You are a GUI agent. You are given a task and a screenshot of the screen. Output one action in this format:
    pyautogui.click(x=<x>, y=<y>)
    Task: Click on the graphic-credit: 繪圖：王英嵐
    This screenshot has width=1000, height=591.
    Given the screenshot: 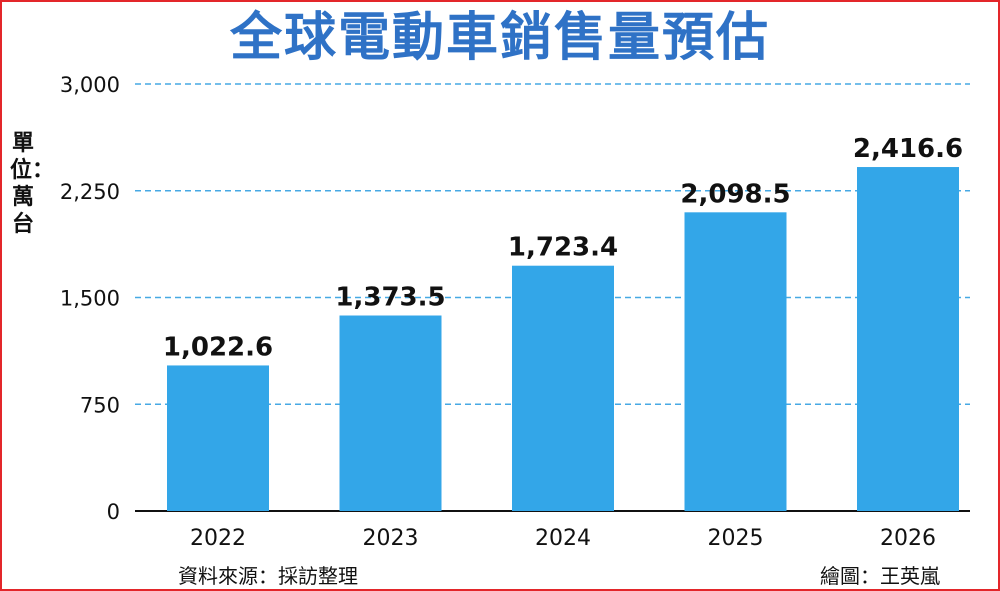 What is the action you would take?
    pyautogui.click(x=880, y=576)
    